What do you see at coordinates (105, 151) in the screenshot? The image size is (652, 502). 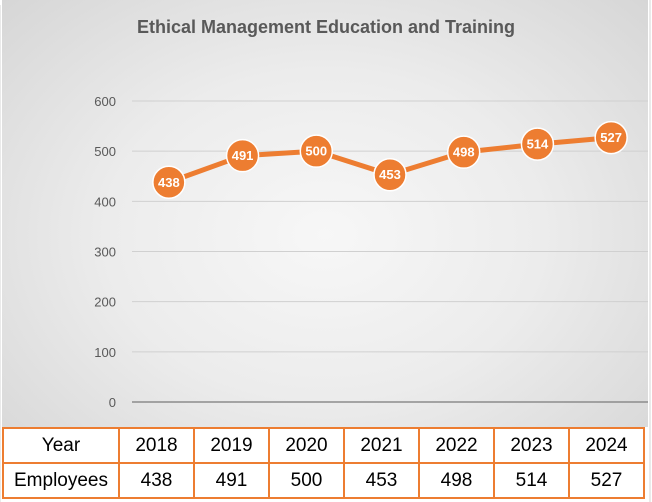 I see `y-tick-label: 500` at bounding box center [105, 151].